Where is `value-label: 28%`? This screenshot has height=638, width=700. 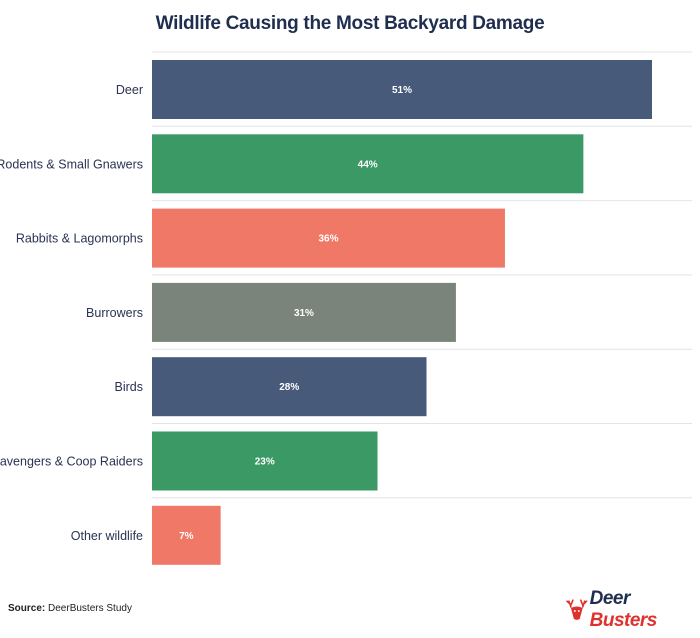 value-label: 28% is located at coordinates (289, 387).